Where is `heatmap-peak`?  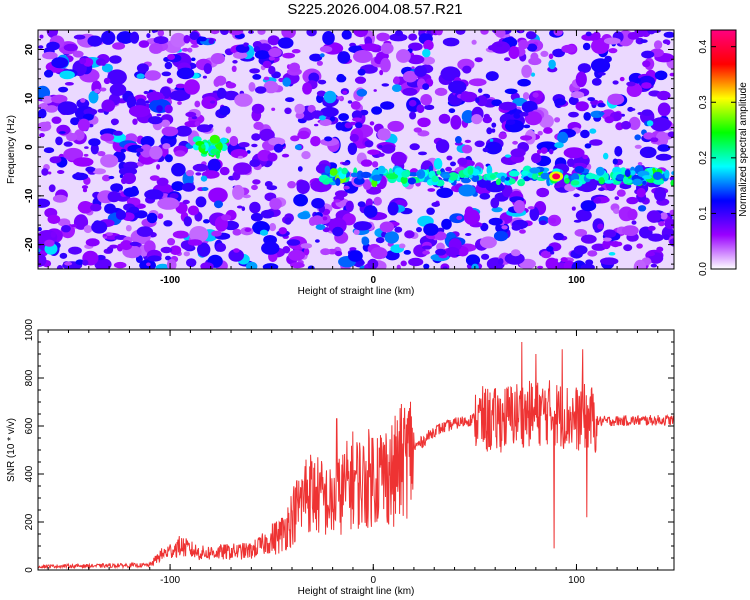 heatmap-peak is located at coordinates (556, 176).